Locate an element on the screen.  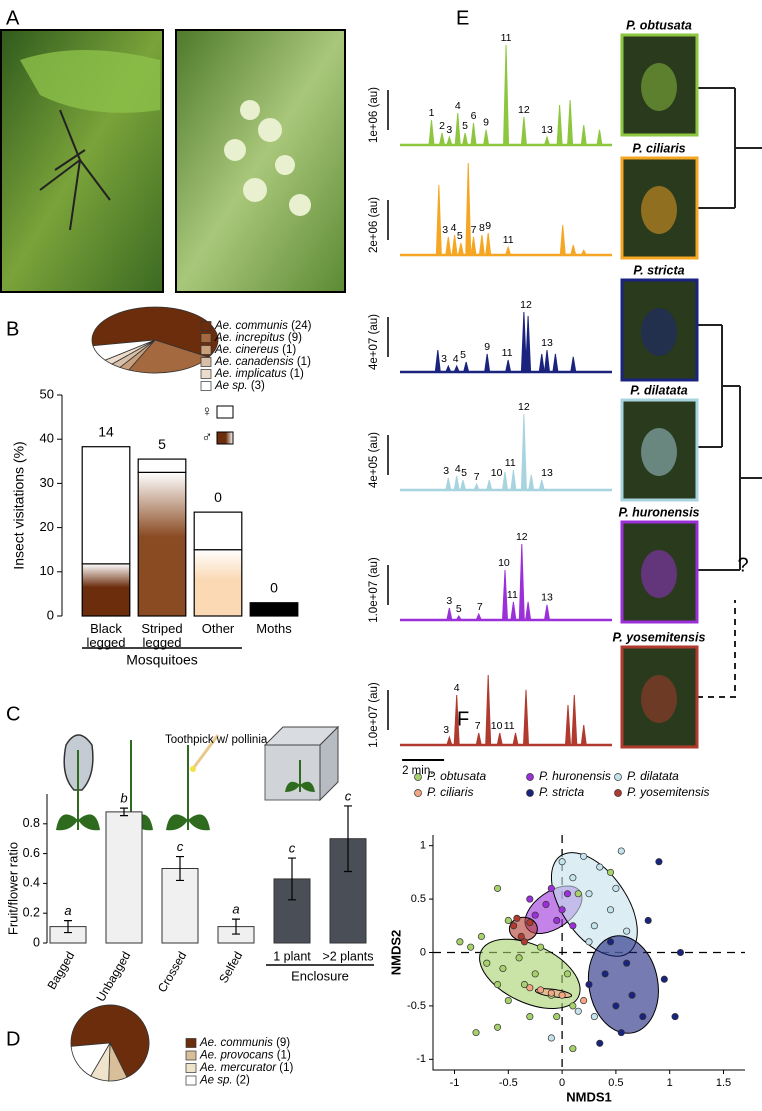
x-tick-label: Other is located at coordinates (218, 629).